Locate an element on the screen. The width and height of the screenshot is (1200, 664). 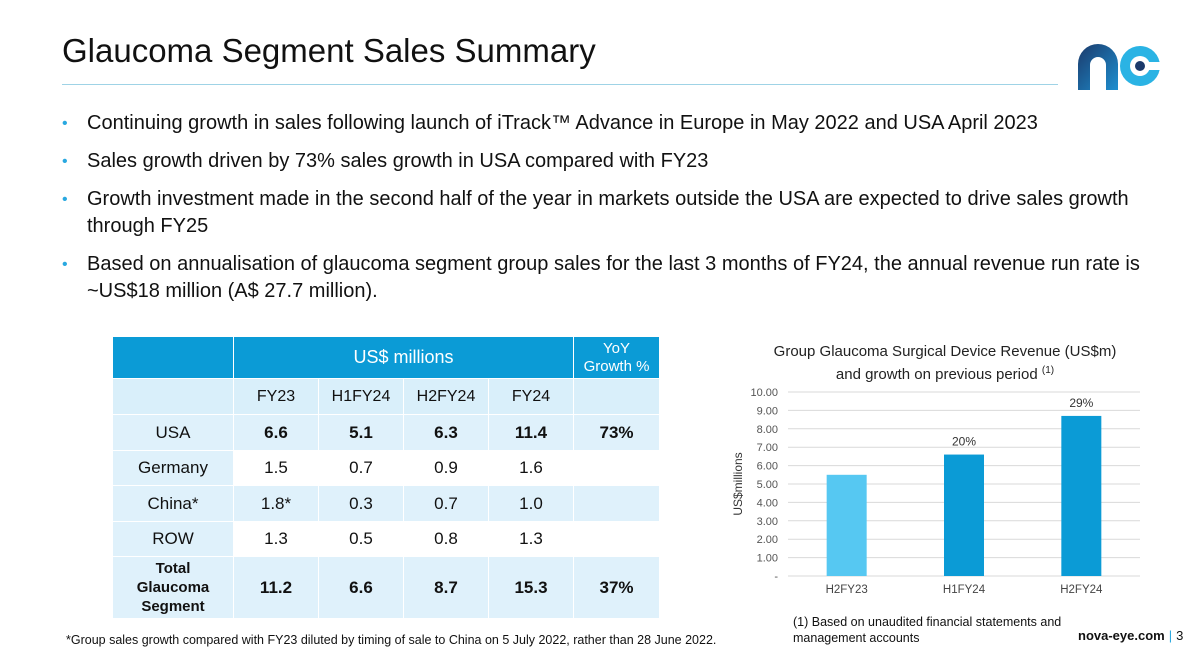
page-number: 3 is located at coordinates (1180, 635).